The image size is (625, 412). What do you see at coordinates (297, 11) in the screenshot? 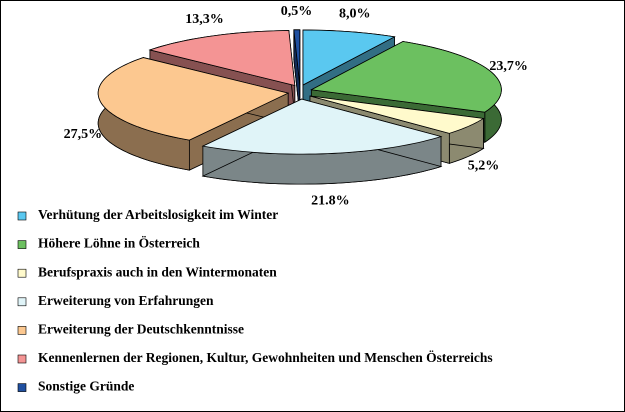
I see `data-label: 0,5%` at bounding box center [297, 11].